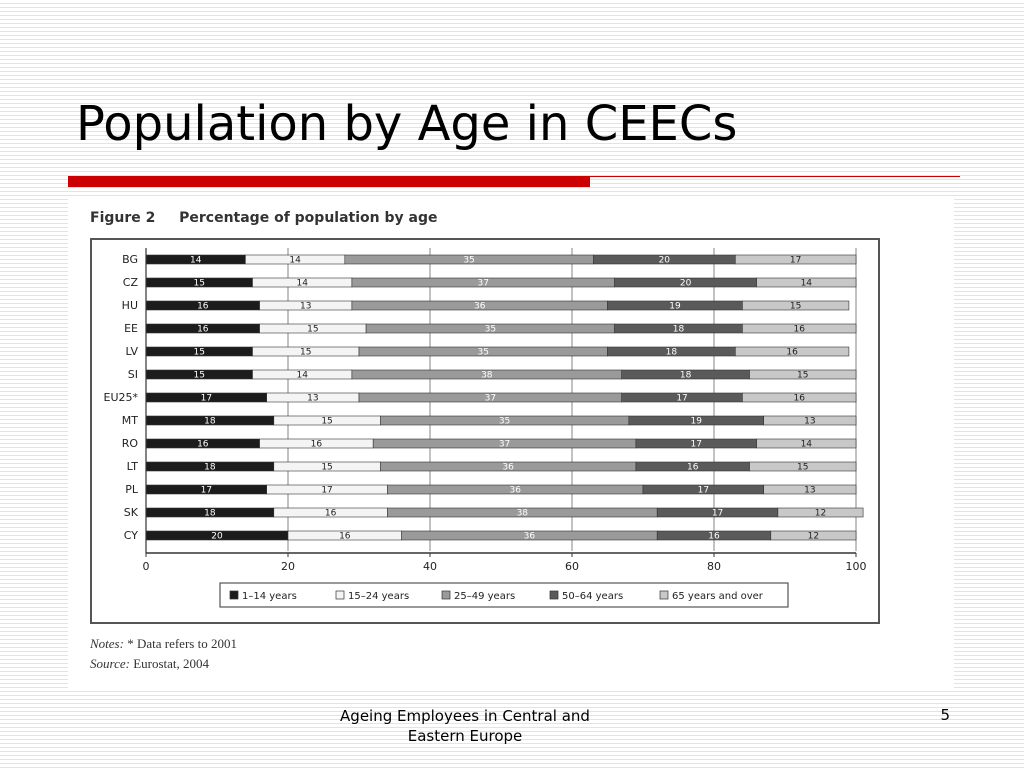 The height and width of the screenshot is (768, 1024). I want to click on page-number: 5, so click(945, 715).